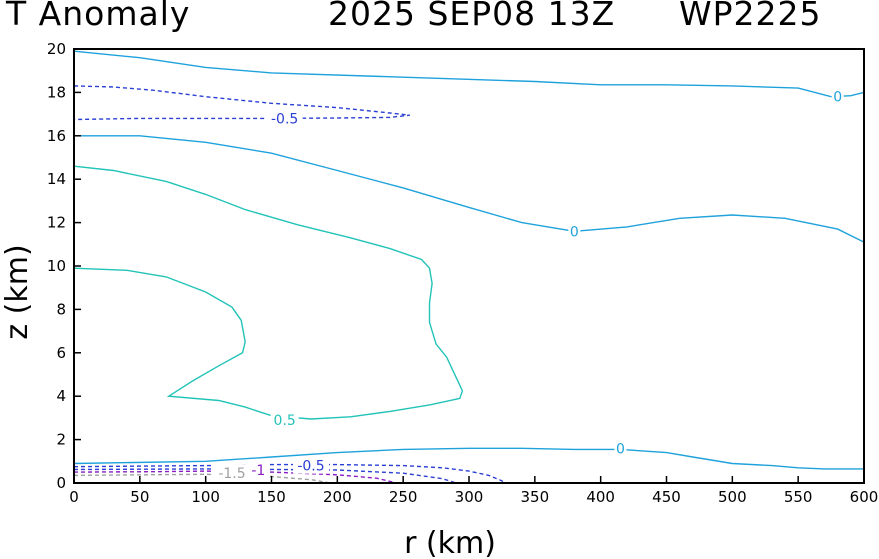 The image size is (879, 559). What do you see at coordinates (61, 353) in the screenshot?
I see `y-tick-label: 6` at bounding box center [61, 353].